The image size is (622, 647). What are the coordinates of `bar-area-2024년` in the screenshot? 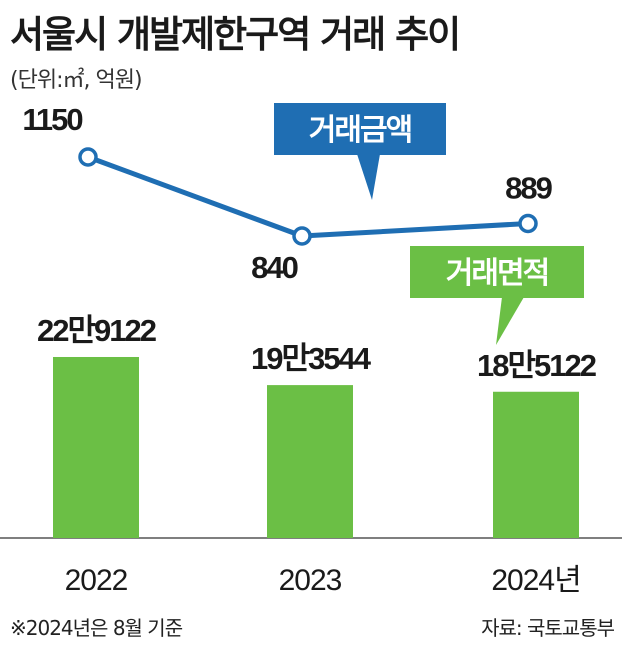 It's located at (536, 464).